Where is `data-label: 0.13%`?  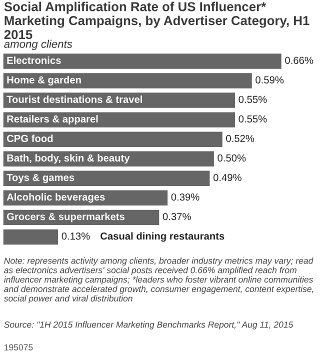
data-label: 0.13% is located at coordinates (76, 236).